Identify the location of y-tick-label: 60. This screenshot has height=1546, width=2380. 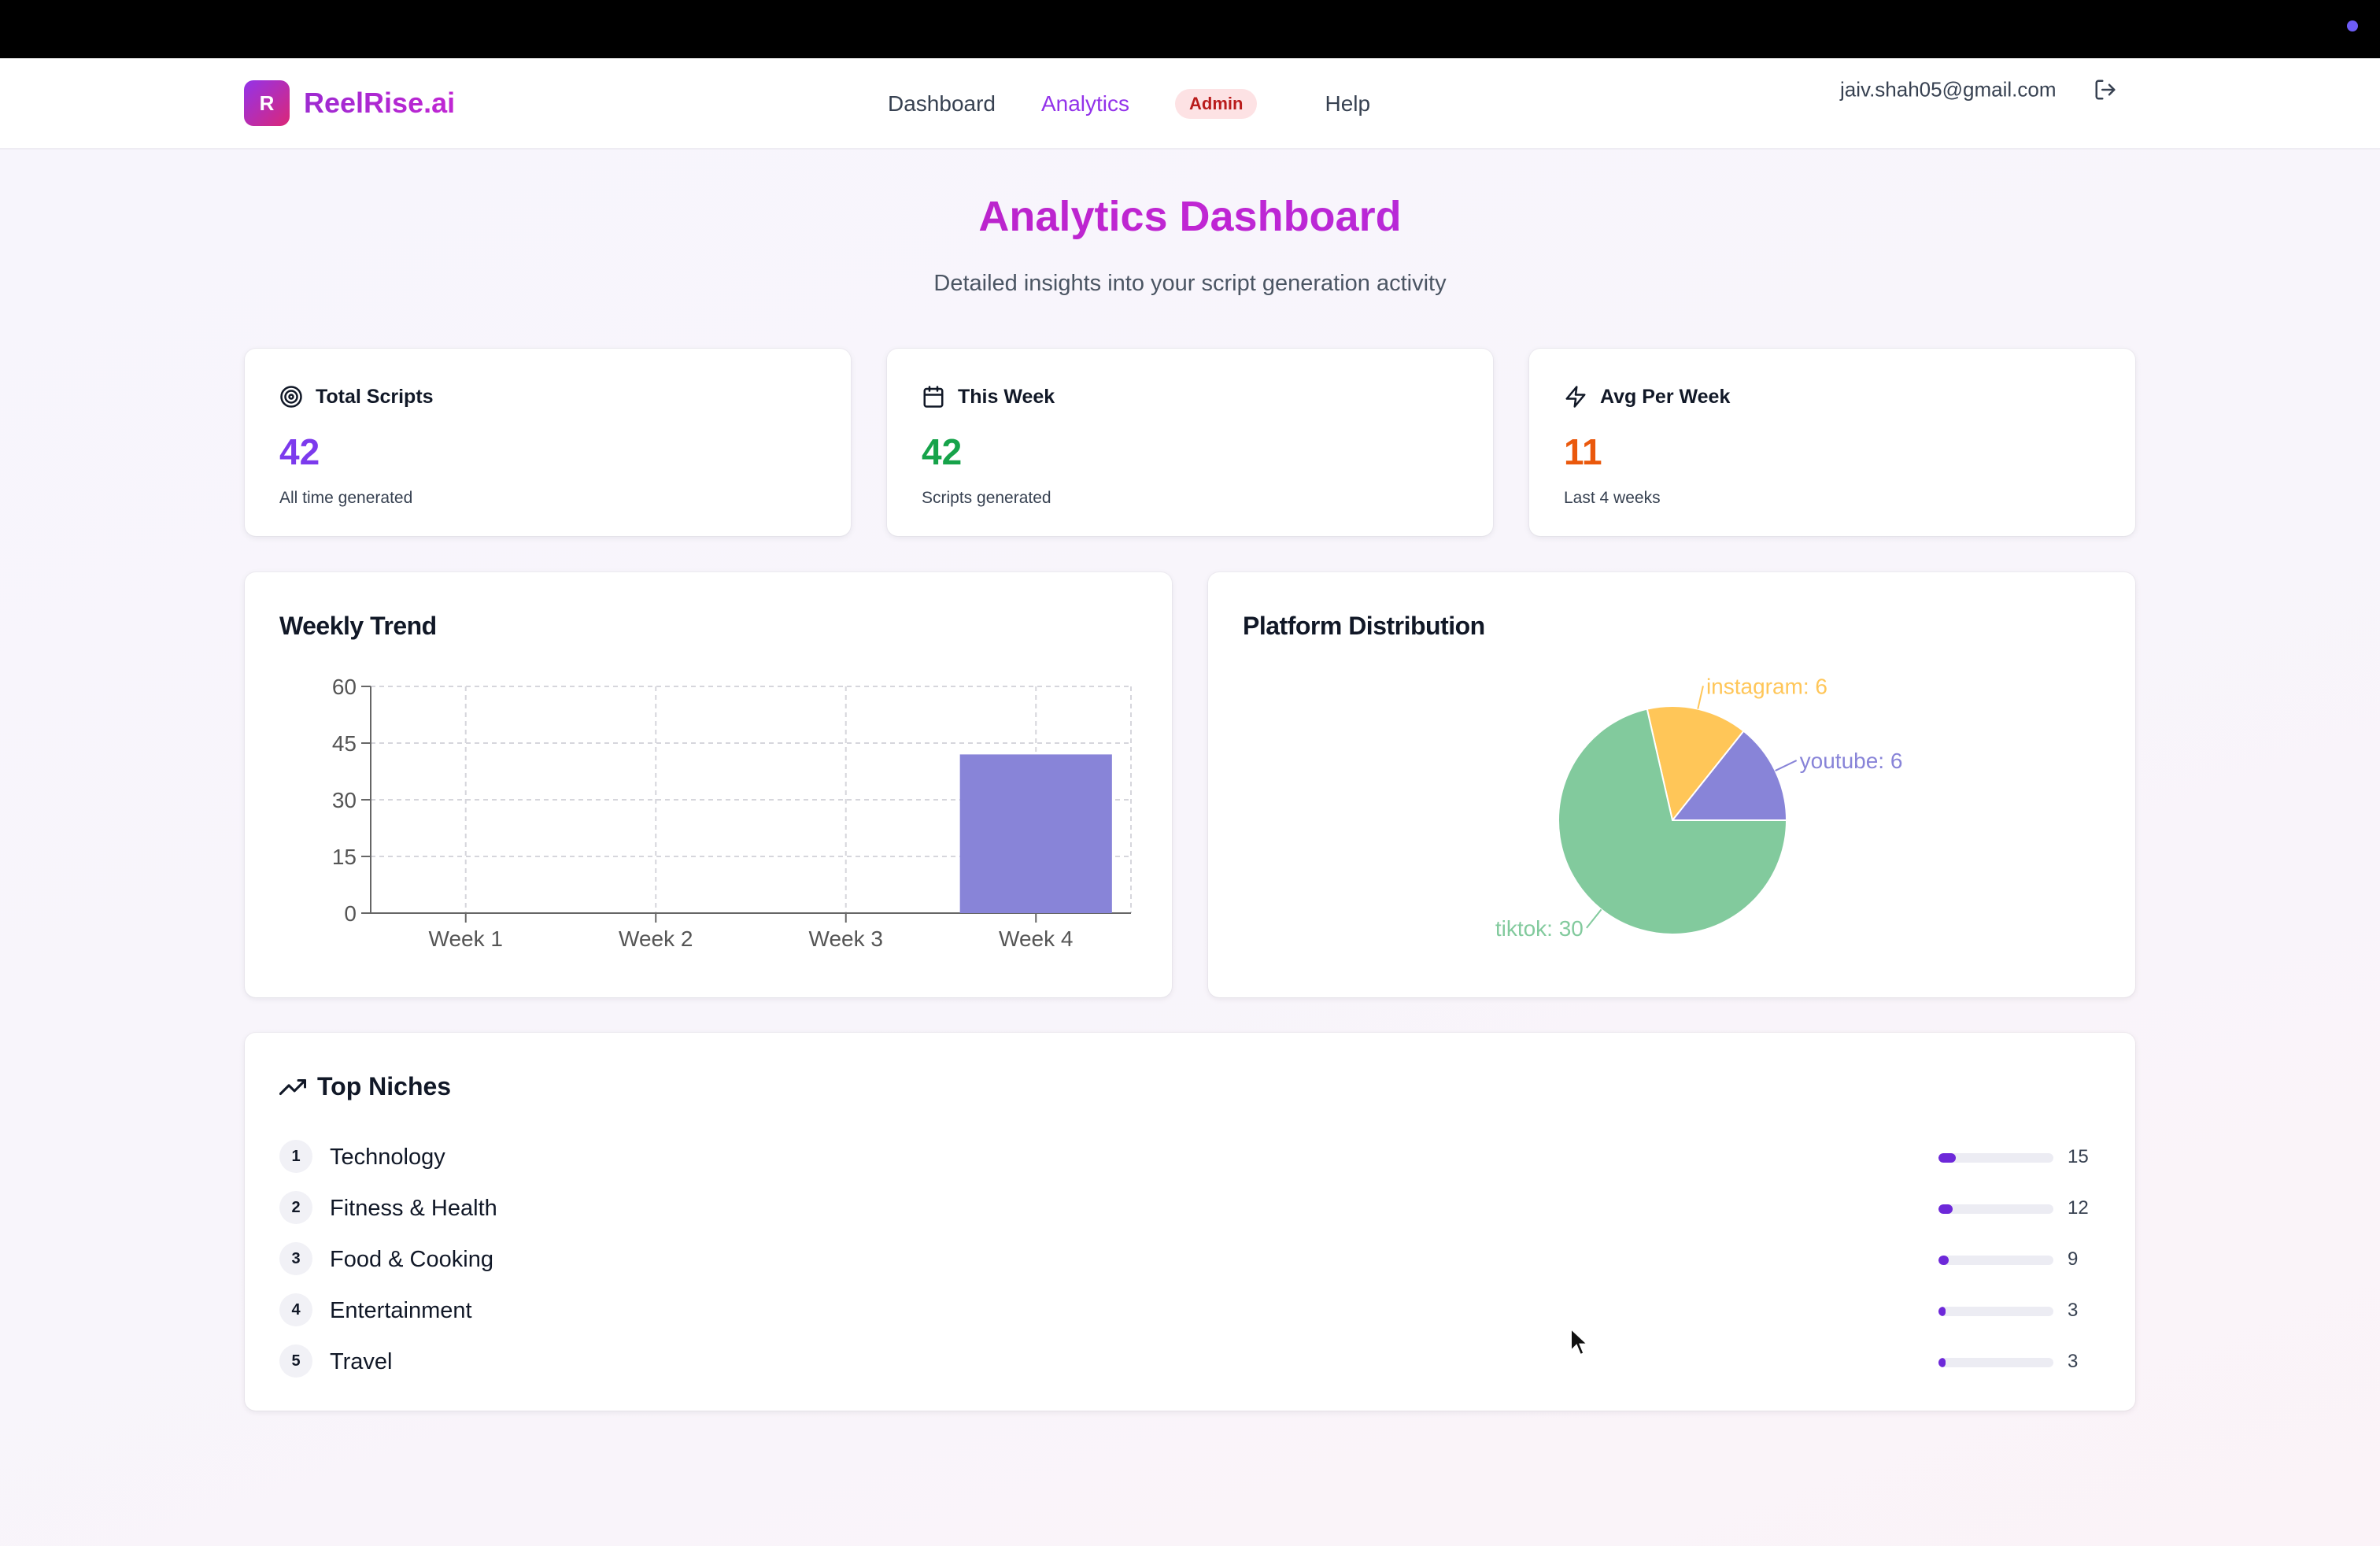
(344, 687).